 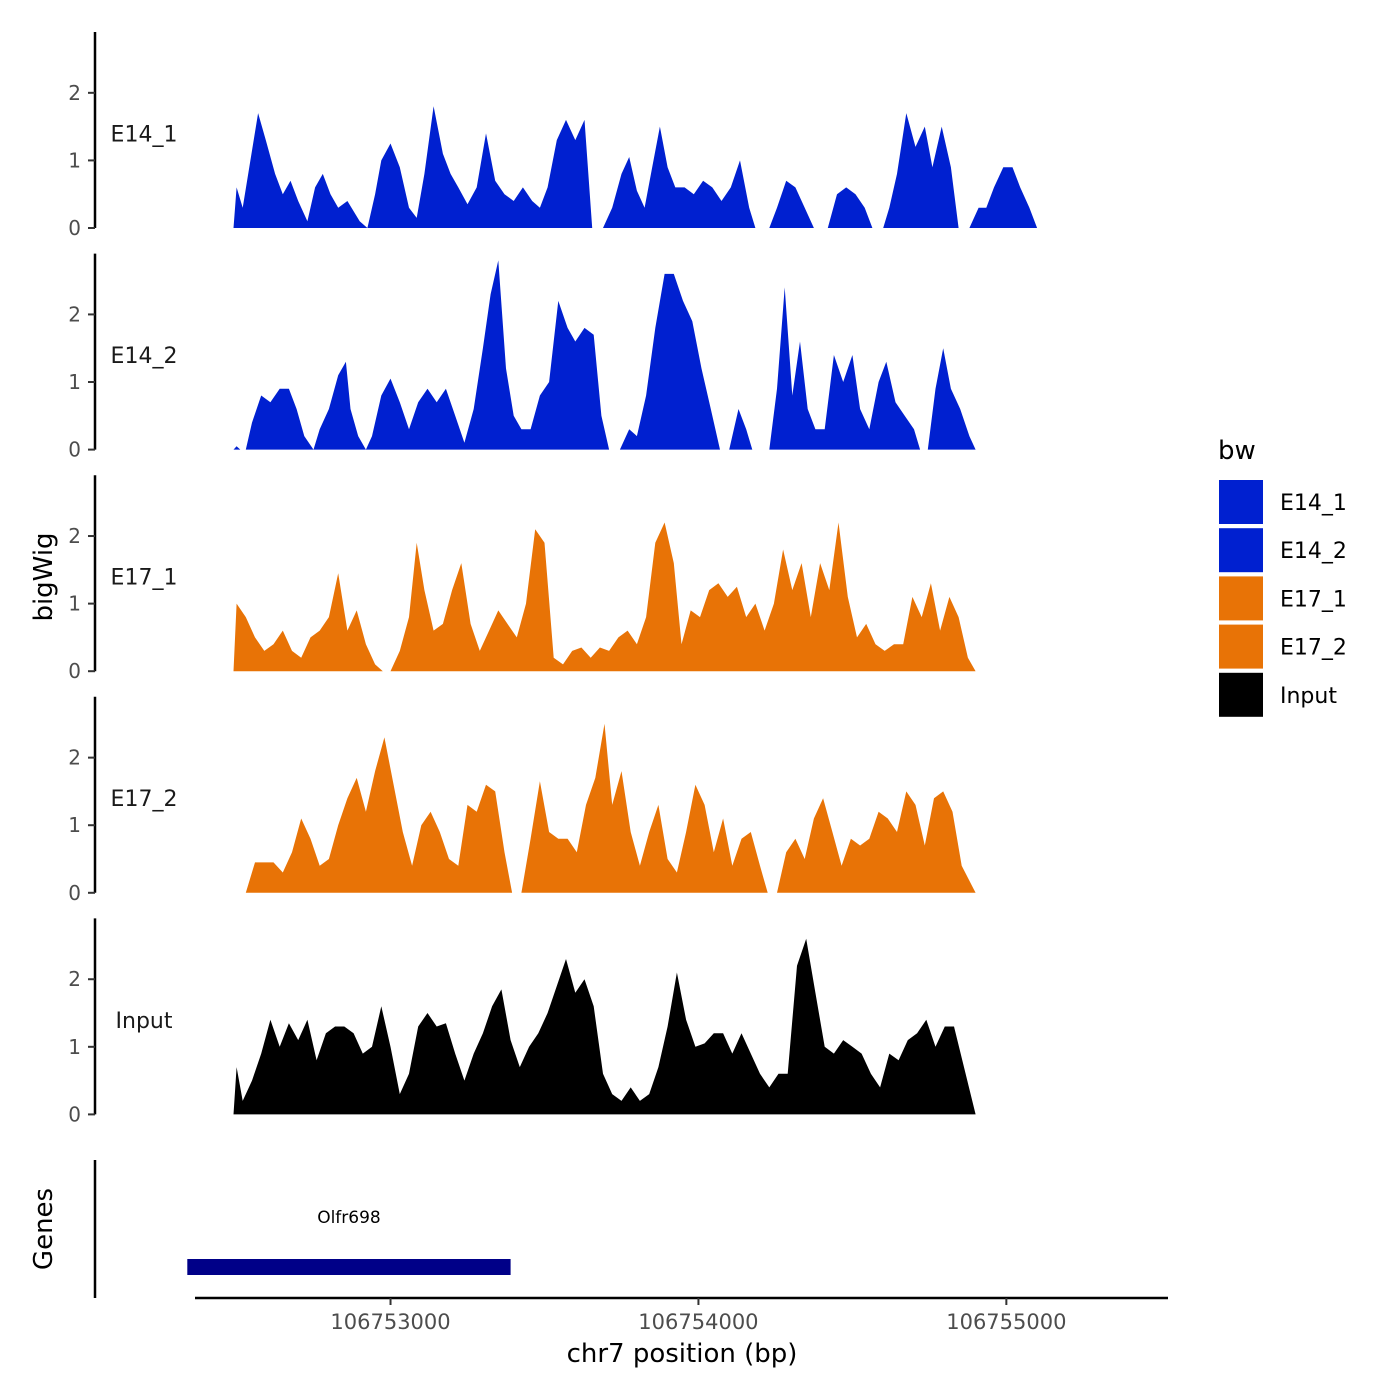 I want to click on genes-axis-title: Genes, so click(x=44, y=1229).